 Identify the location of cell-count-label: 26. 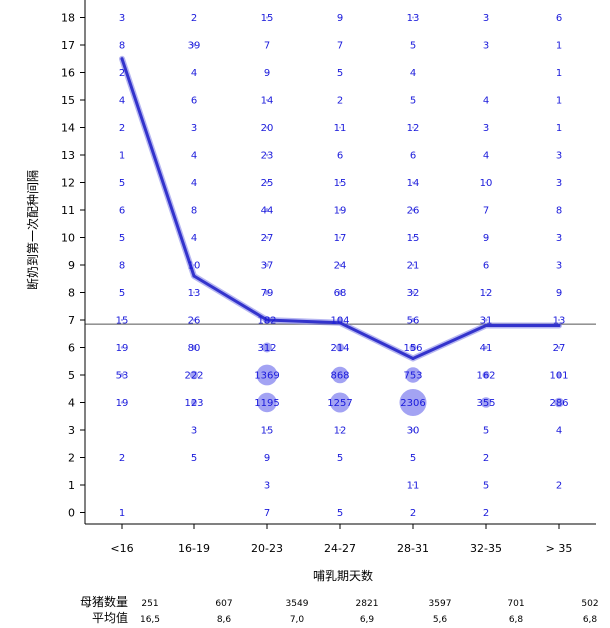
(413, 211).